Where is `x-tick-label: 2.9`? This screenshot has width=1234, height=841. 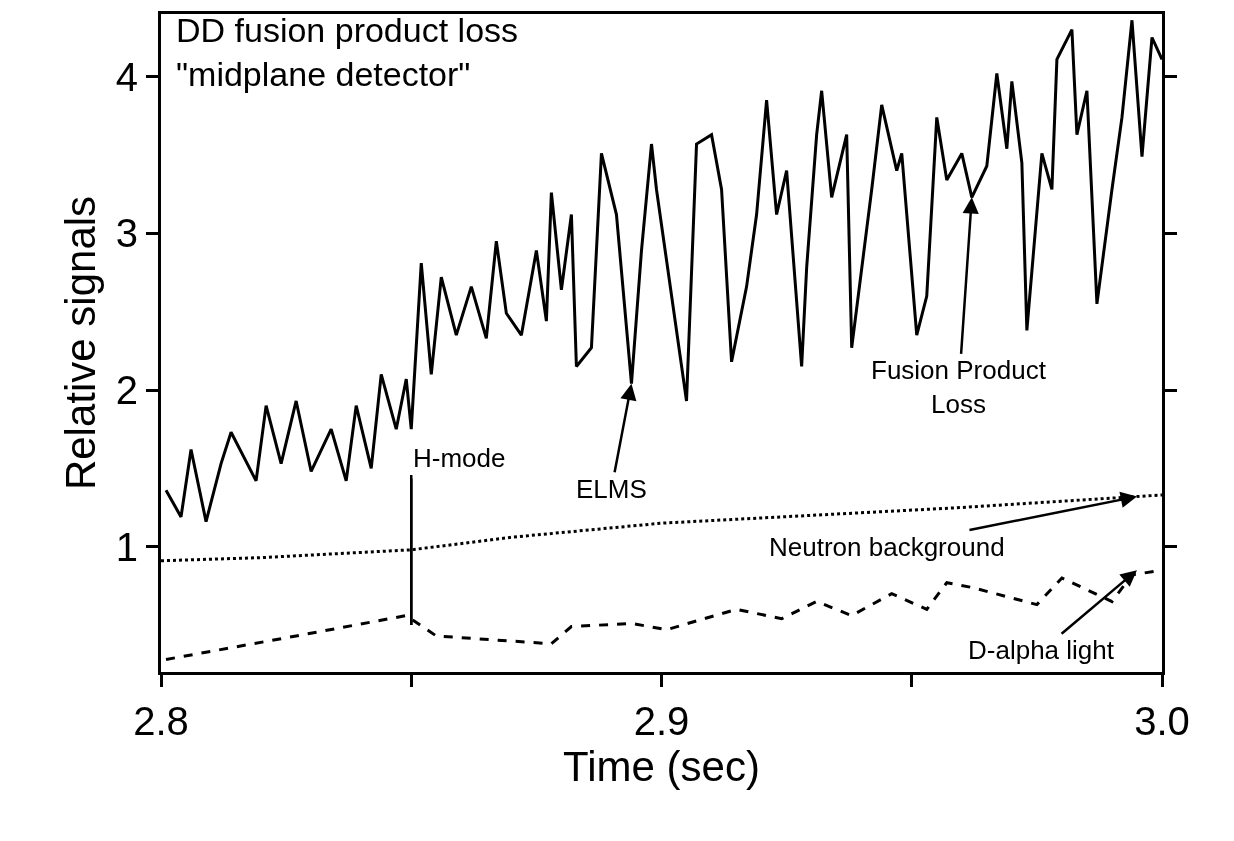 x-tick-label: 2.9 is located at coordinates (661, 721).